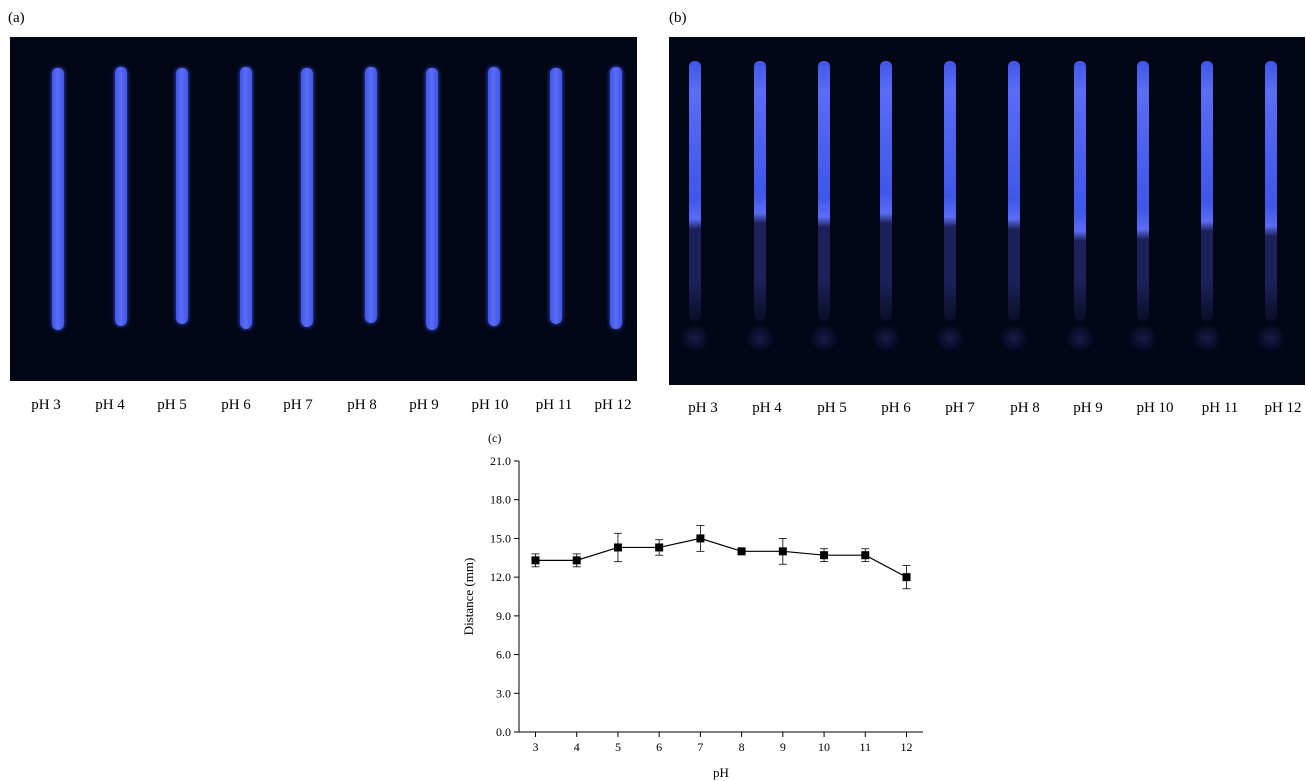 This screenshot has height=781, width=1306. What do you see at coordinates (503, 732) in the screenshot?
I see `y-tick-label: 0.0` at bounding box center [503, 732].